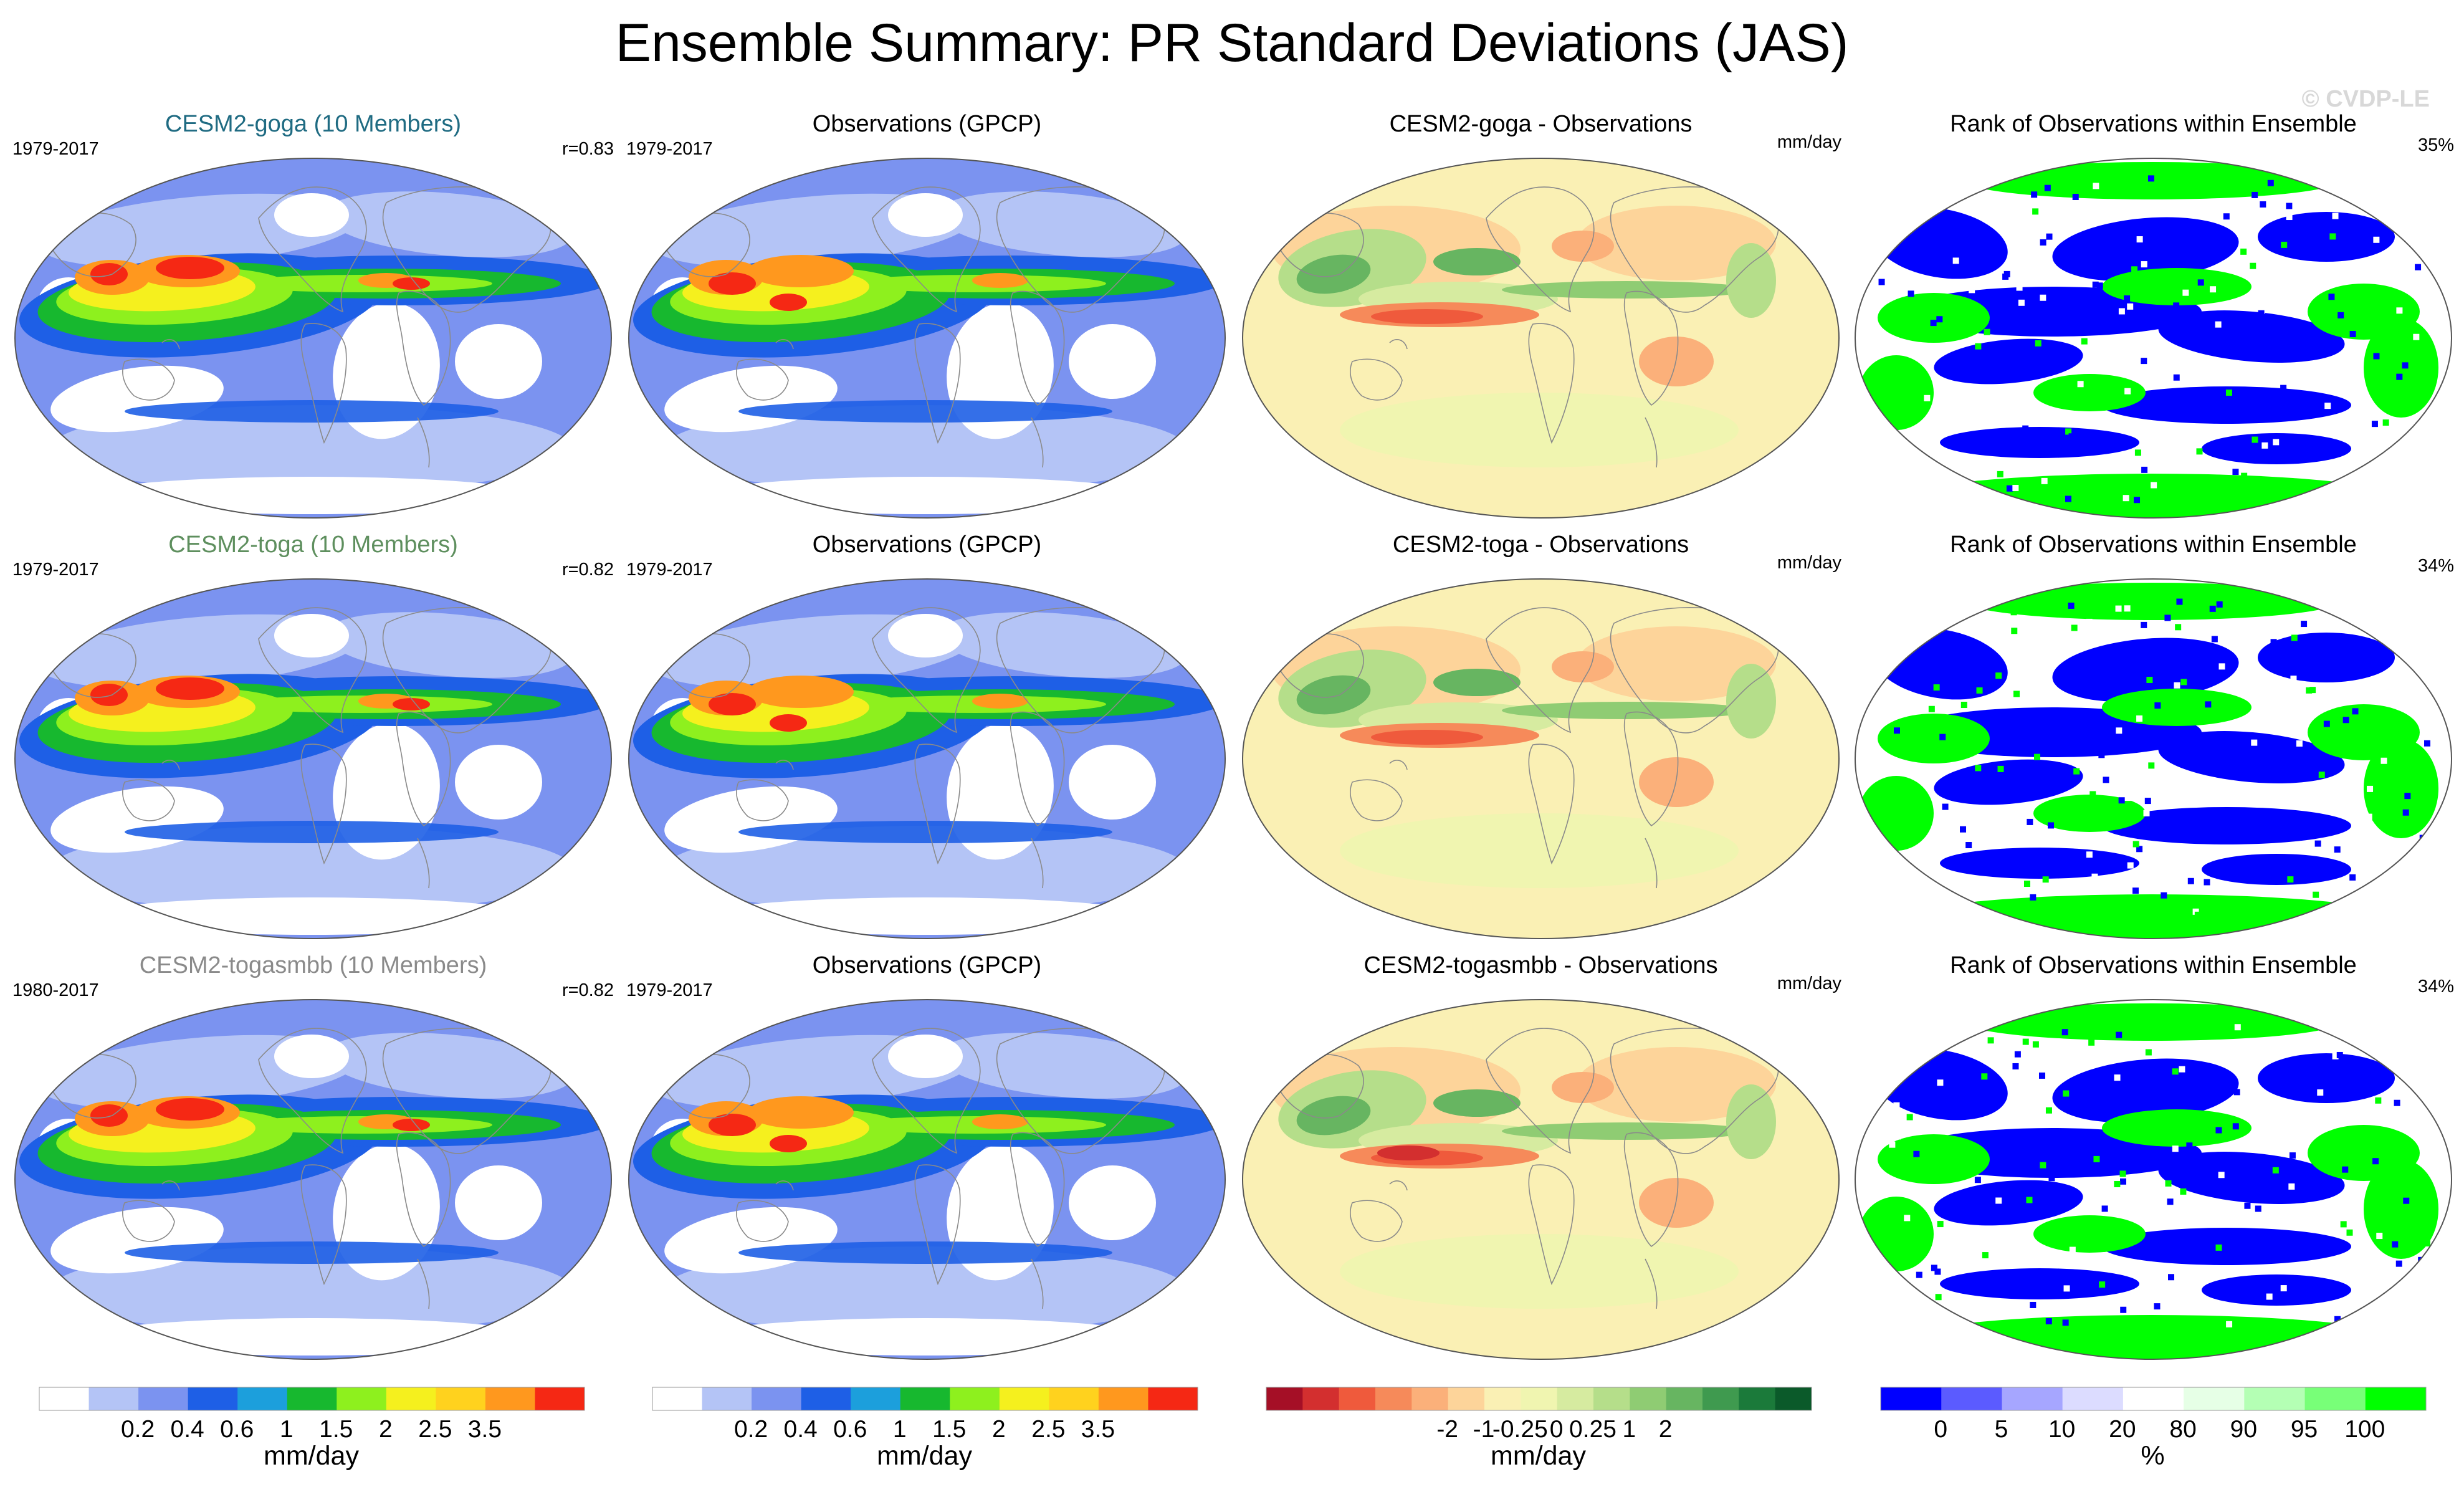  Describe the element at coordinates (2304, 1430) in the screenshot. I see `colorbar-tick-rank-7: 95` at that location.